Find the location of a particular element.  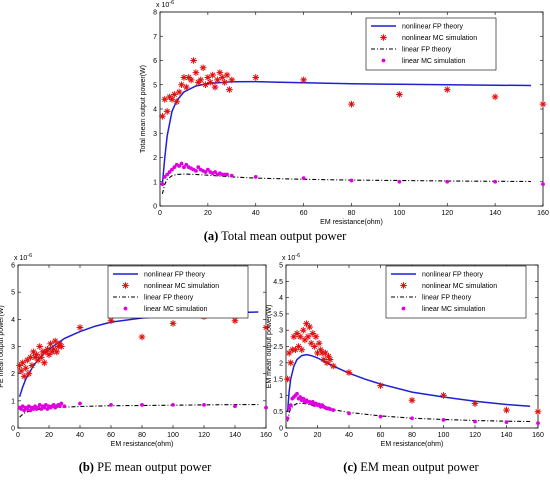

y-tick-label-b-6: 6 is located at coordinates (13, 266).